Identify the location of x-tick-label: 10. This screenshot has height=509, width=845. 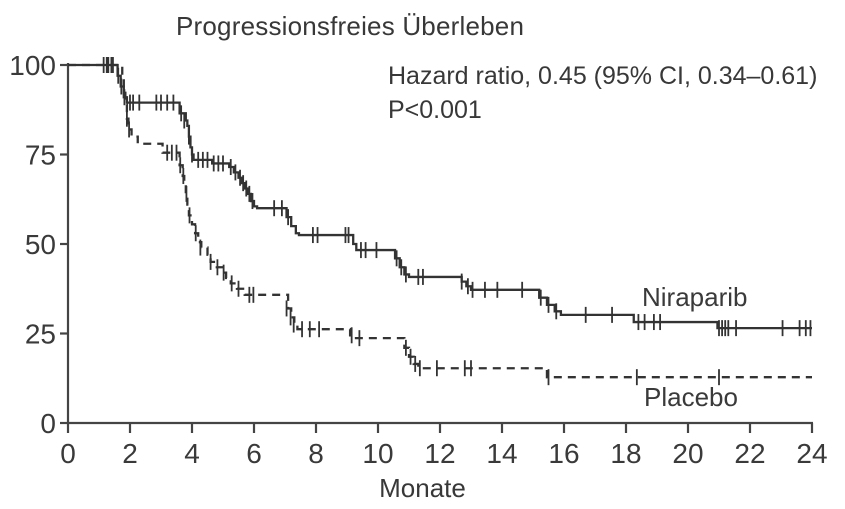
(377, 453).